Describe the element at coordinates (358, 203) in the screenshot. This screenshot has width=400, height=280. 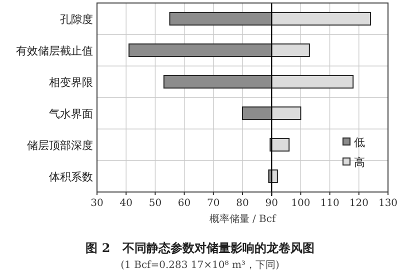
I see `x-tick-label: 120` at that location.